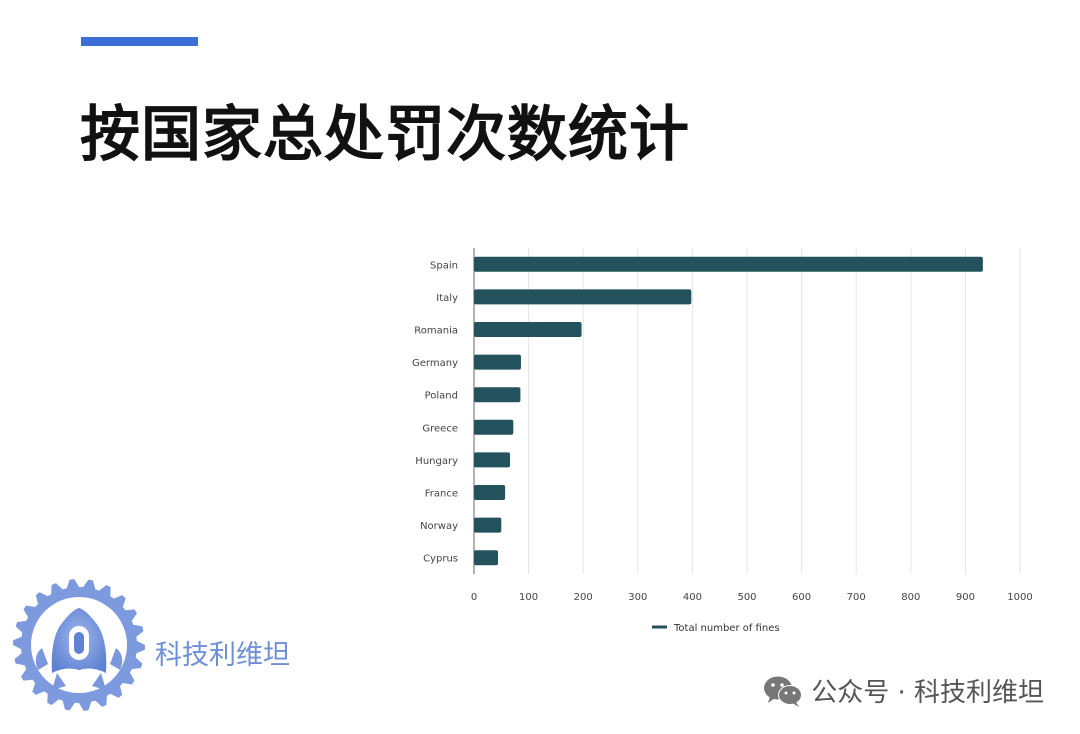 The width and height of the screenshot is (1080, 734). What do you see at coordinates (139, 41) in the screenshot?
I see `title-accent-bar` at bounding box center [139, 41].